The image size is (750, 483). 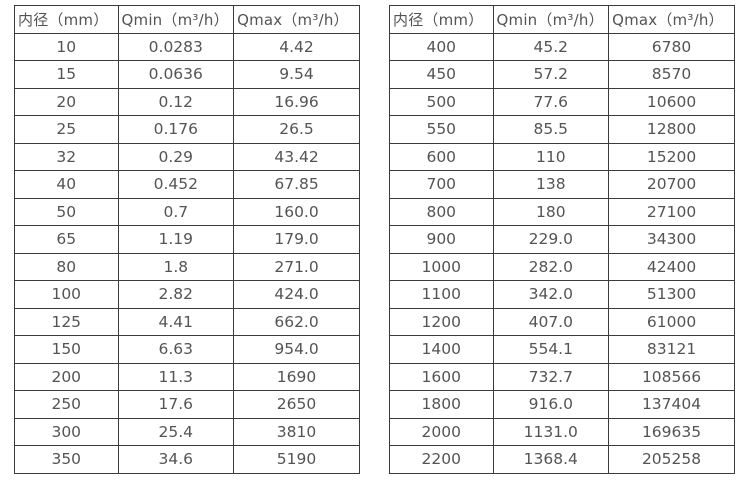 I want to click on table-cell: 61000, so click(x=671, y=321).